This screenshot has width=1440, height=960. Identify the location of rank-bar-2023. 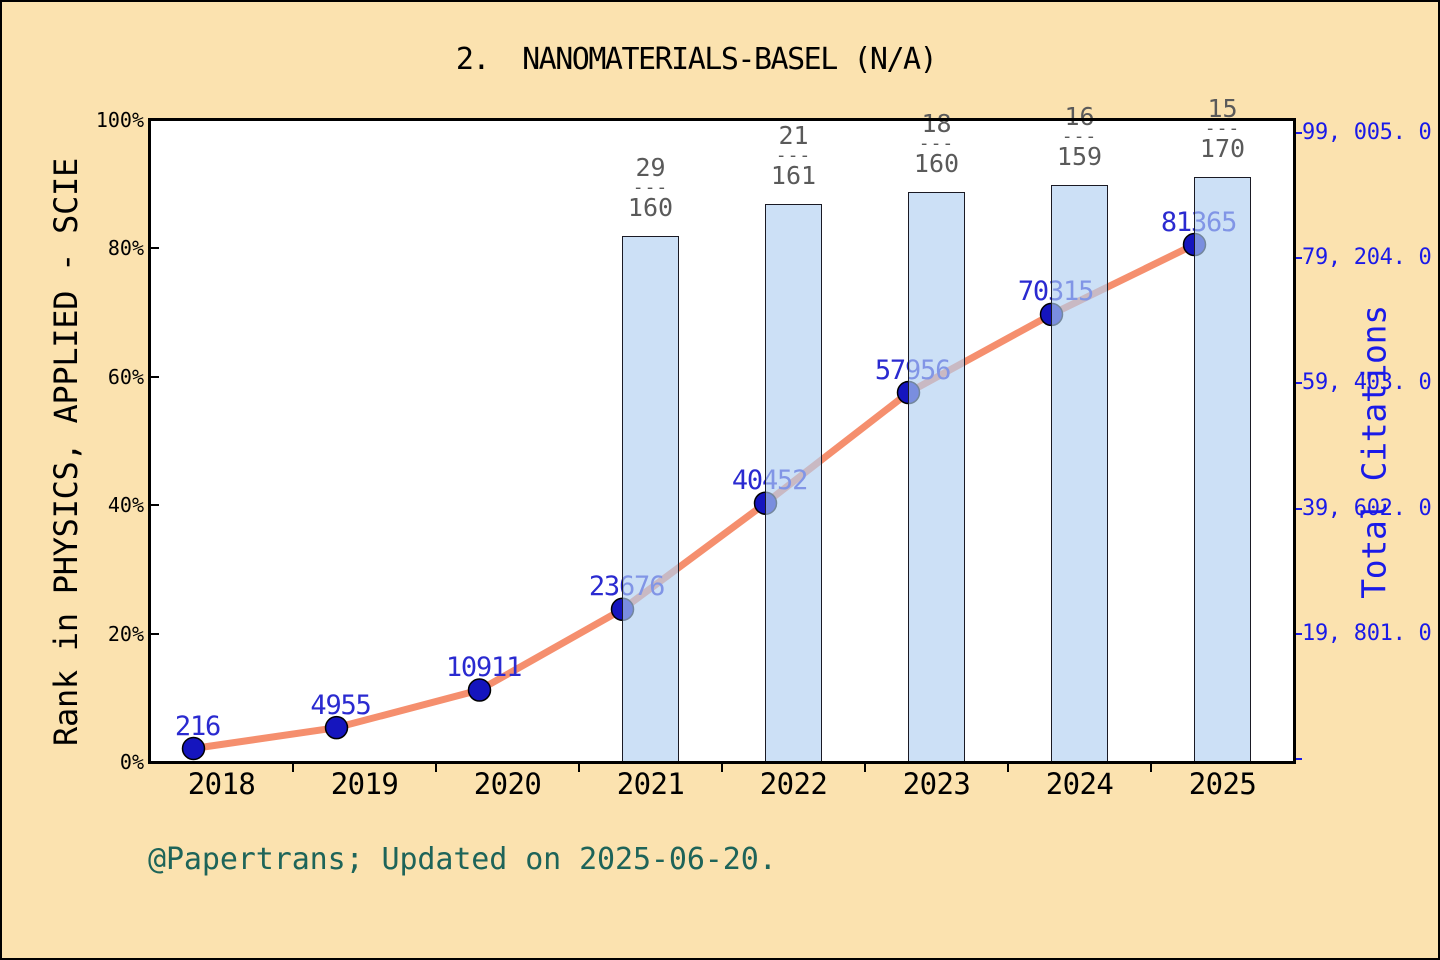
(936, 477).